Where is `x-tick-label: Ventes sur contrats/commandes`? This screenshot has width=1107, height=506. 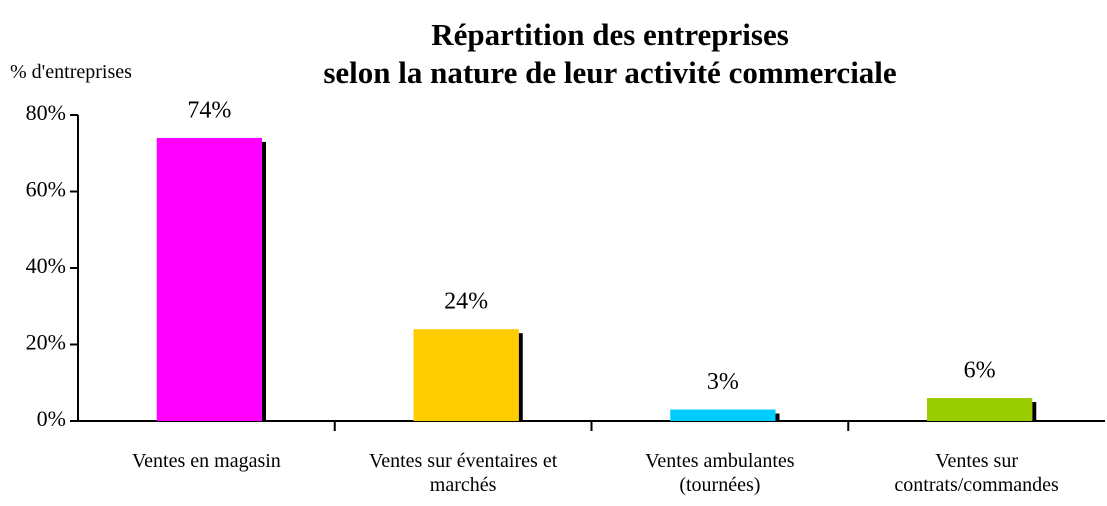 x-tick-label: Ventes sur contrats/commandes is located at coordinates (976, 473).